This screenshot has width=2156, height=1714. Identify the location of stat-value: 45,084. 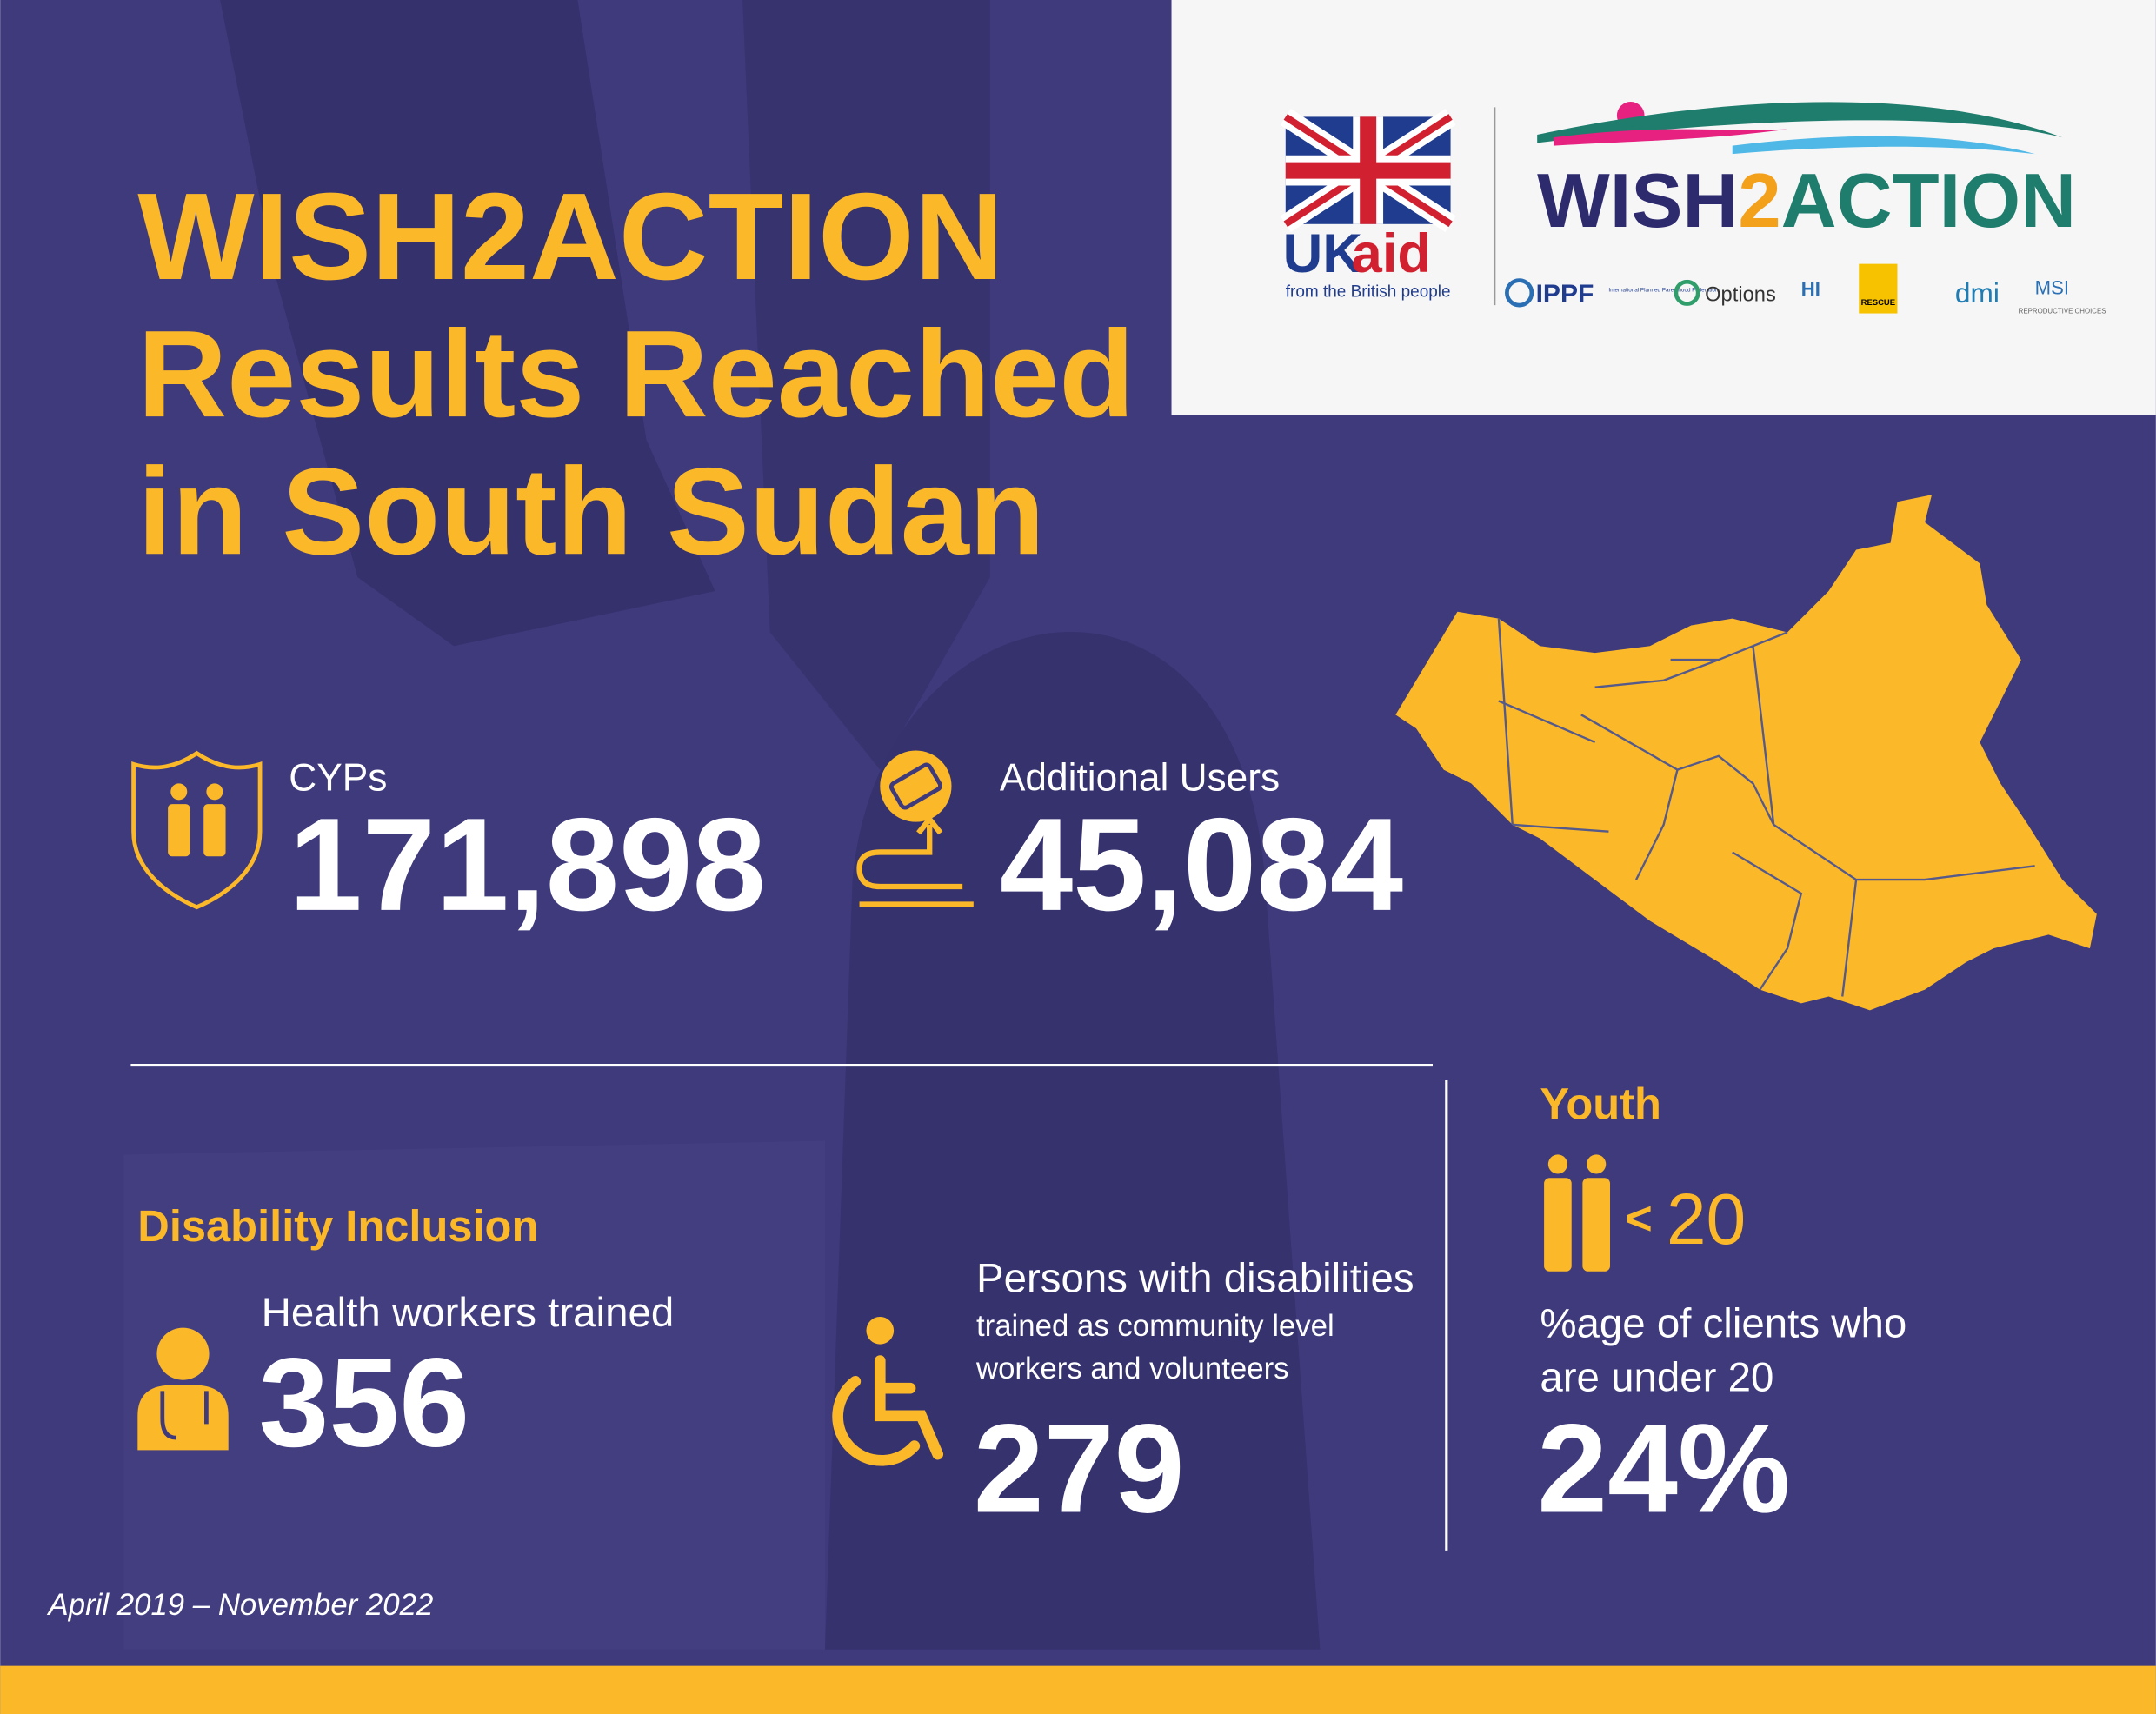
(1202, 865).